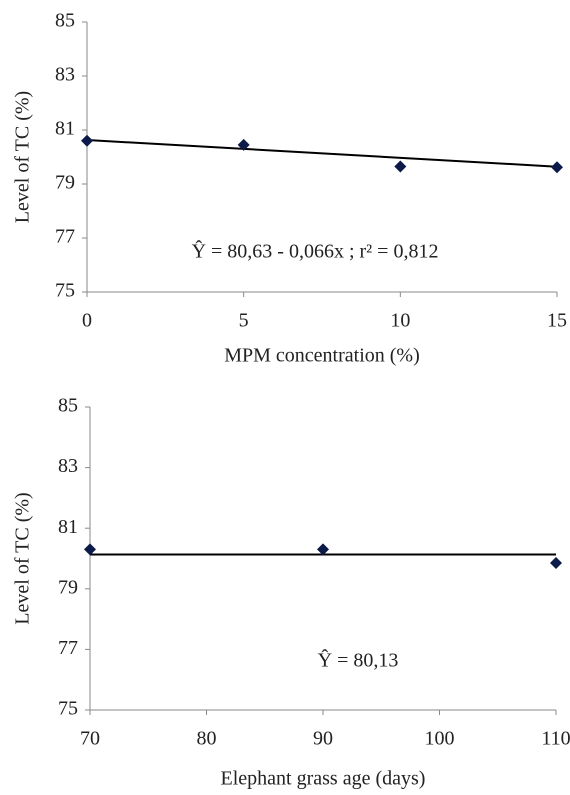 The image size is (570, 795). What do you see at coordinates (315, 251) in the screenshot?
I see `equation: Ŷ = 80,63 - 0,066x ; r² = 0,812` at bounding box center [315, 251].